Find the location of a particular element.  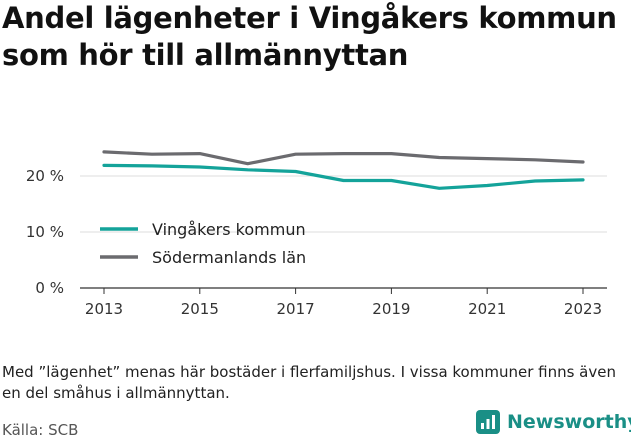

series-line-vingaker is located at coordinates (343, 176).